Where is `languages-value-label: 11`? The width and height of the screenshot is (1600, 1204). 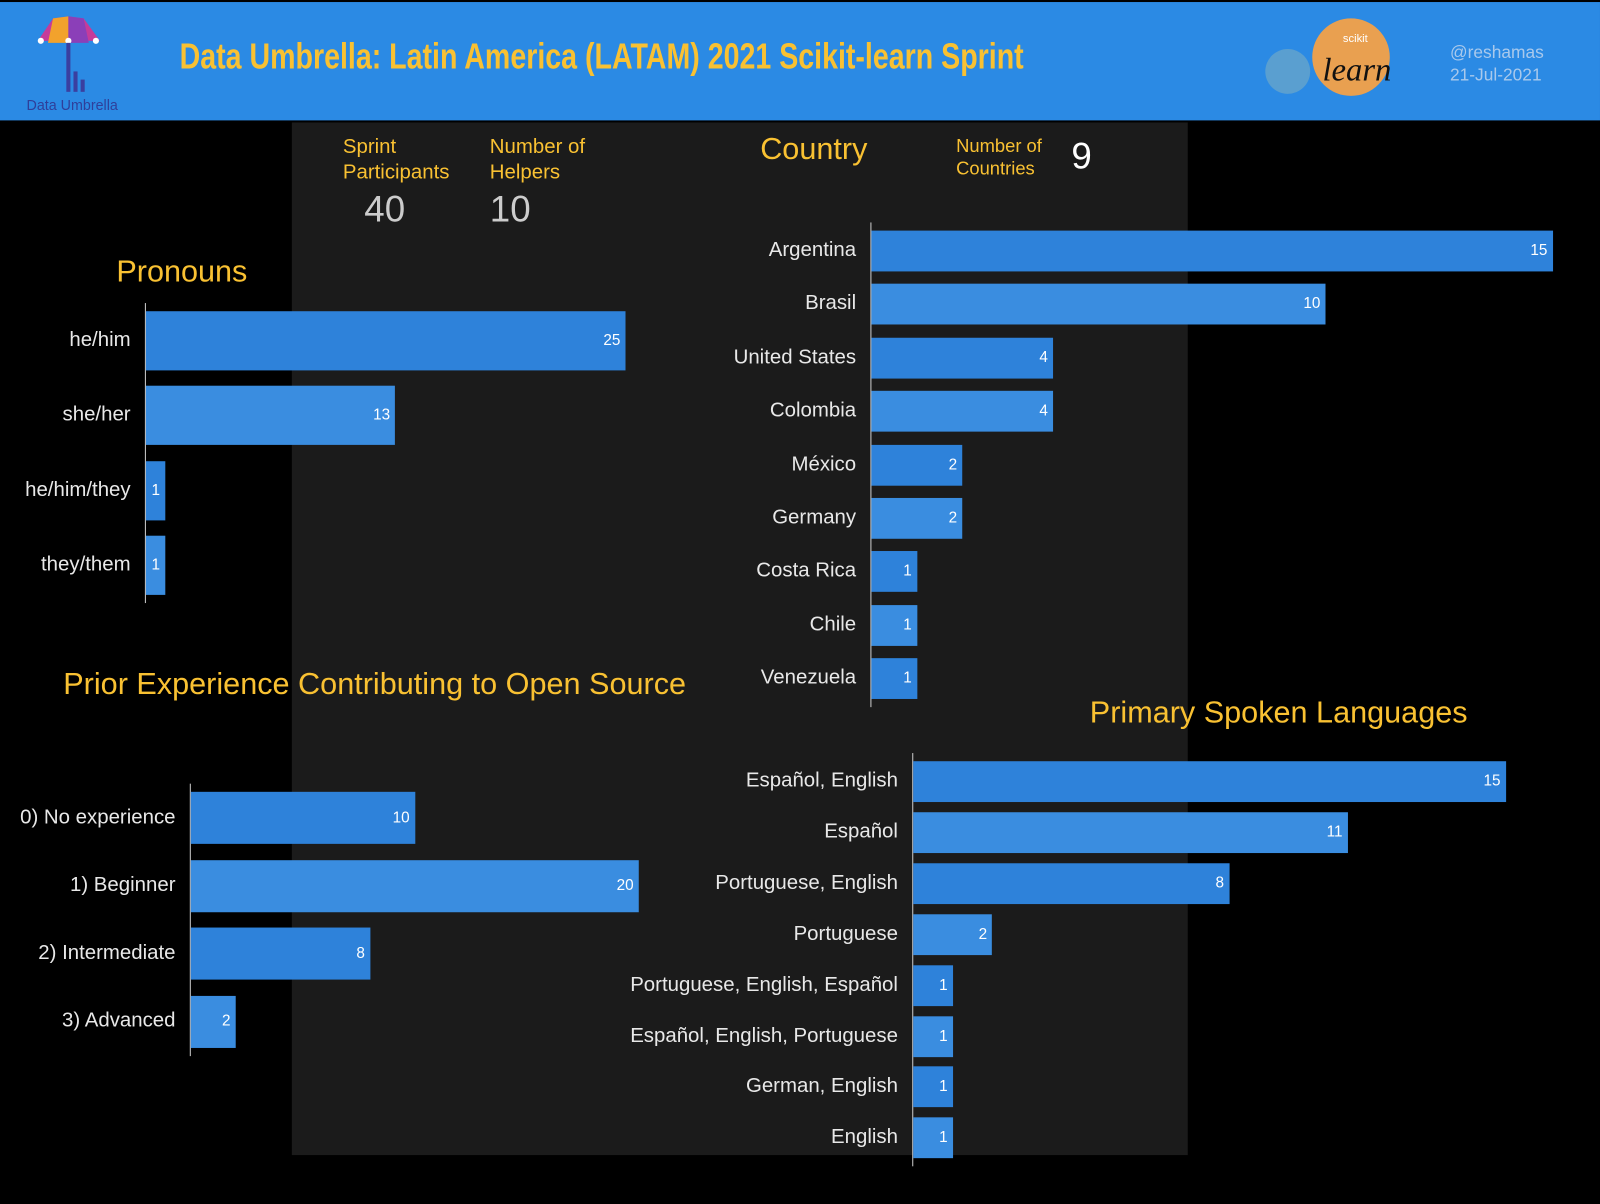 languages-value-label: 11 is located at coordinates (1334, 832).